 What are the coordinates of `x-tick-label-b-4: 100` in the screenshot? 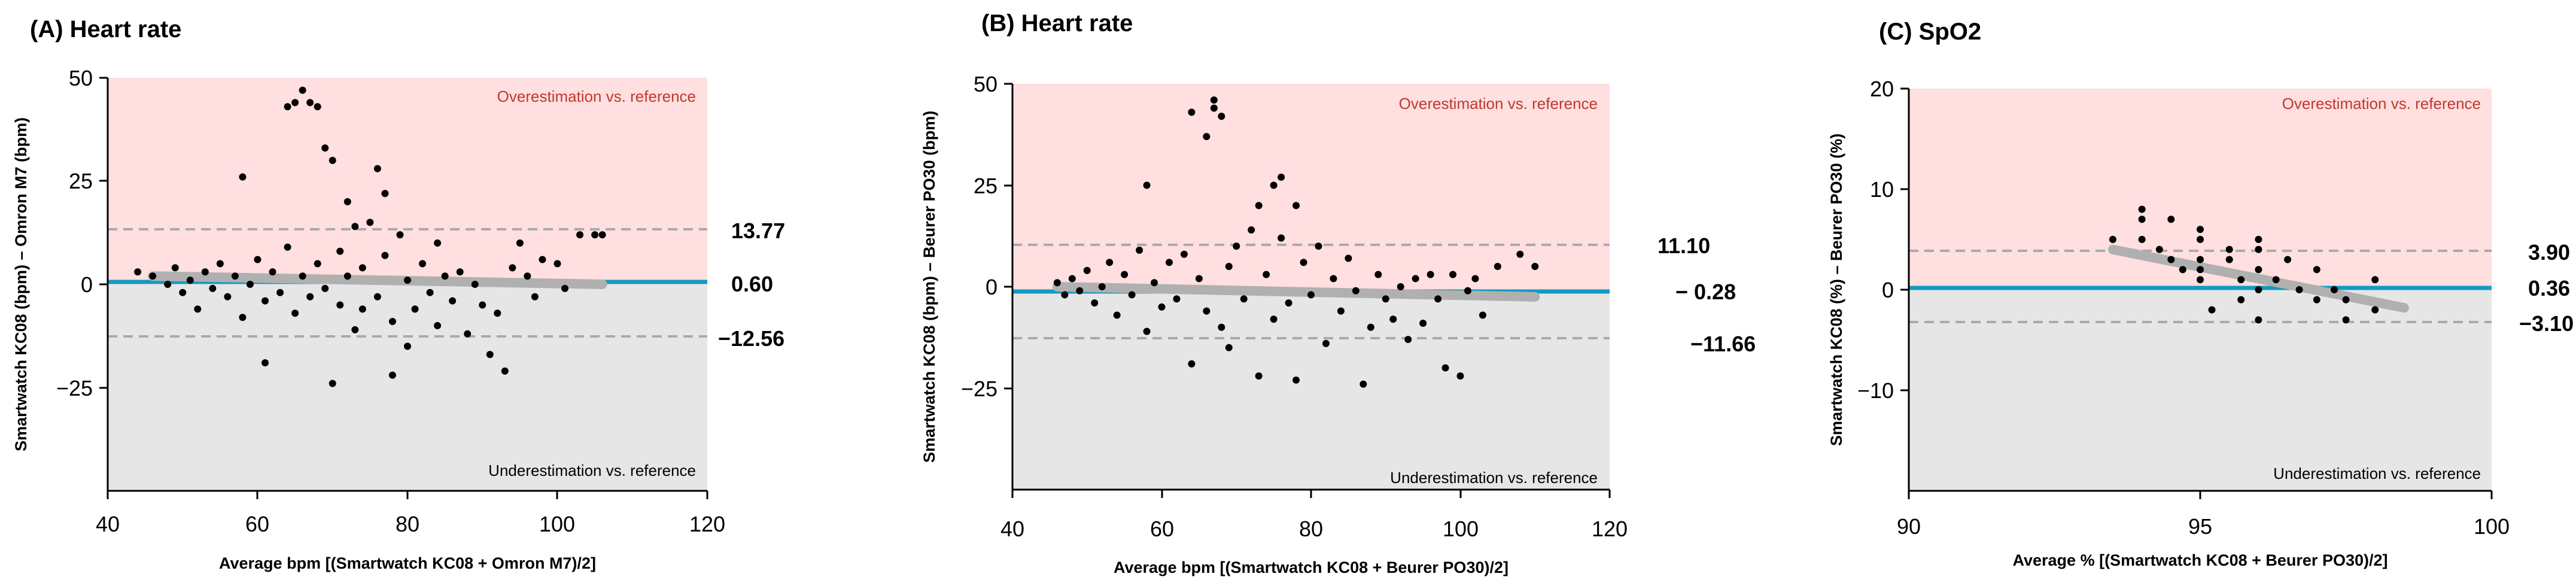 It's located at (1461, 529).